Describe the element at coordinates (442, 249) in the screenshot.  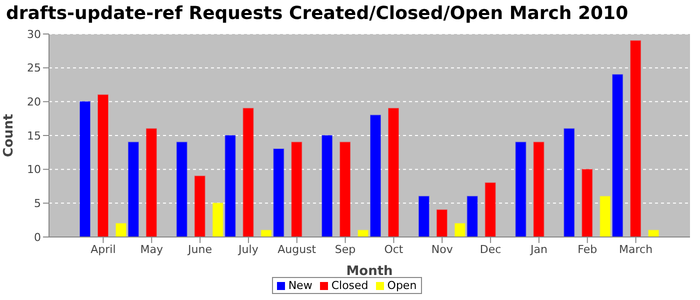
I see `x-tick-label: Nov` at that location.